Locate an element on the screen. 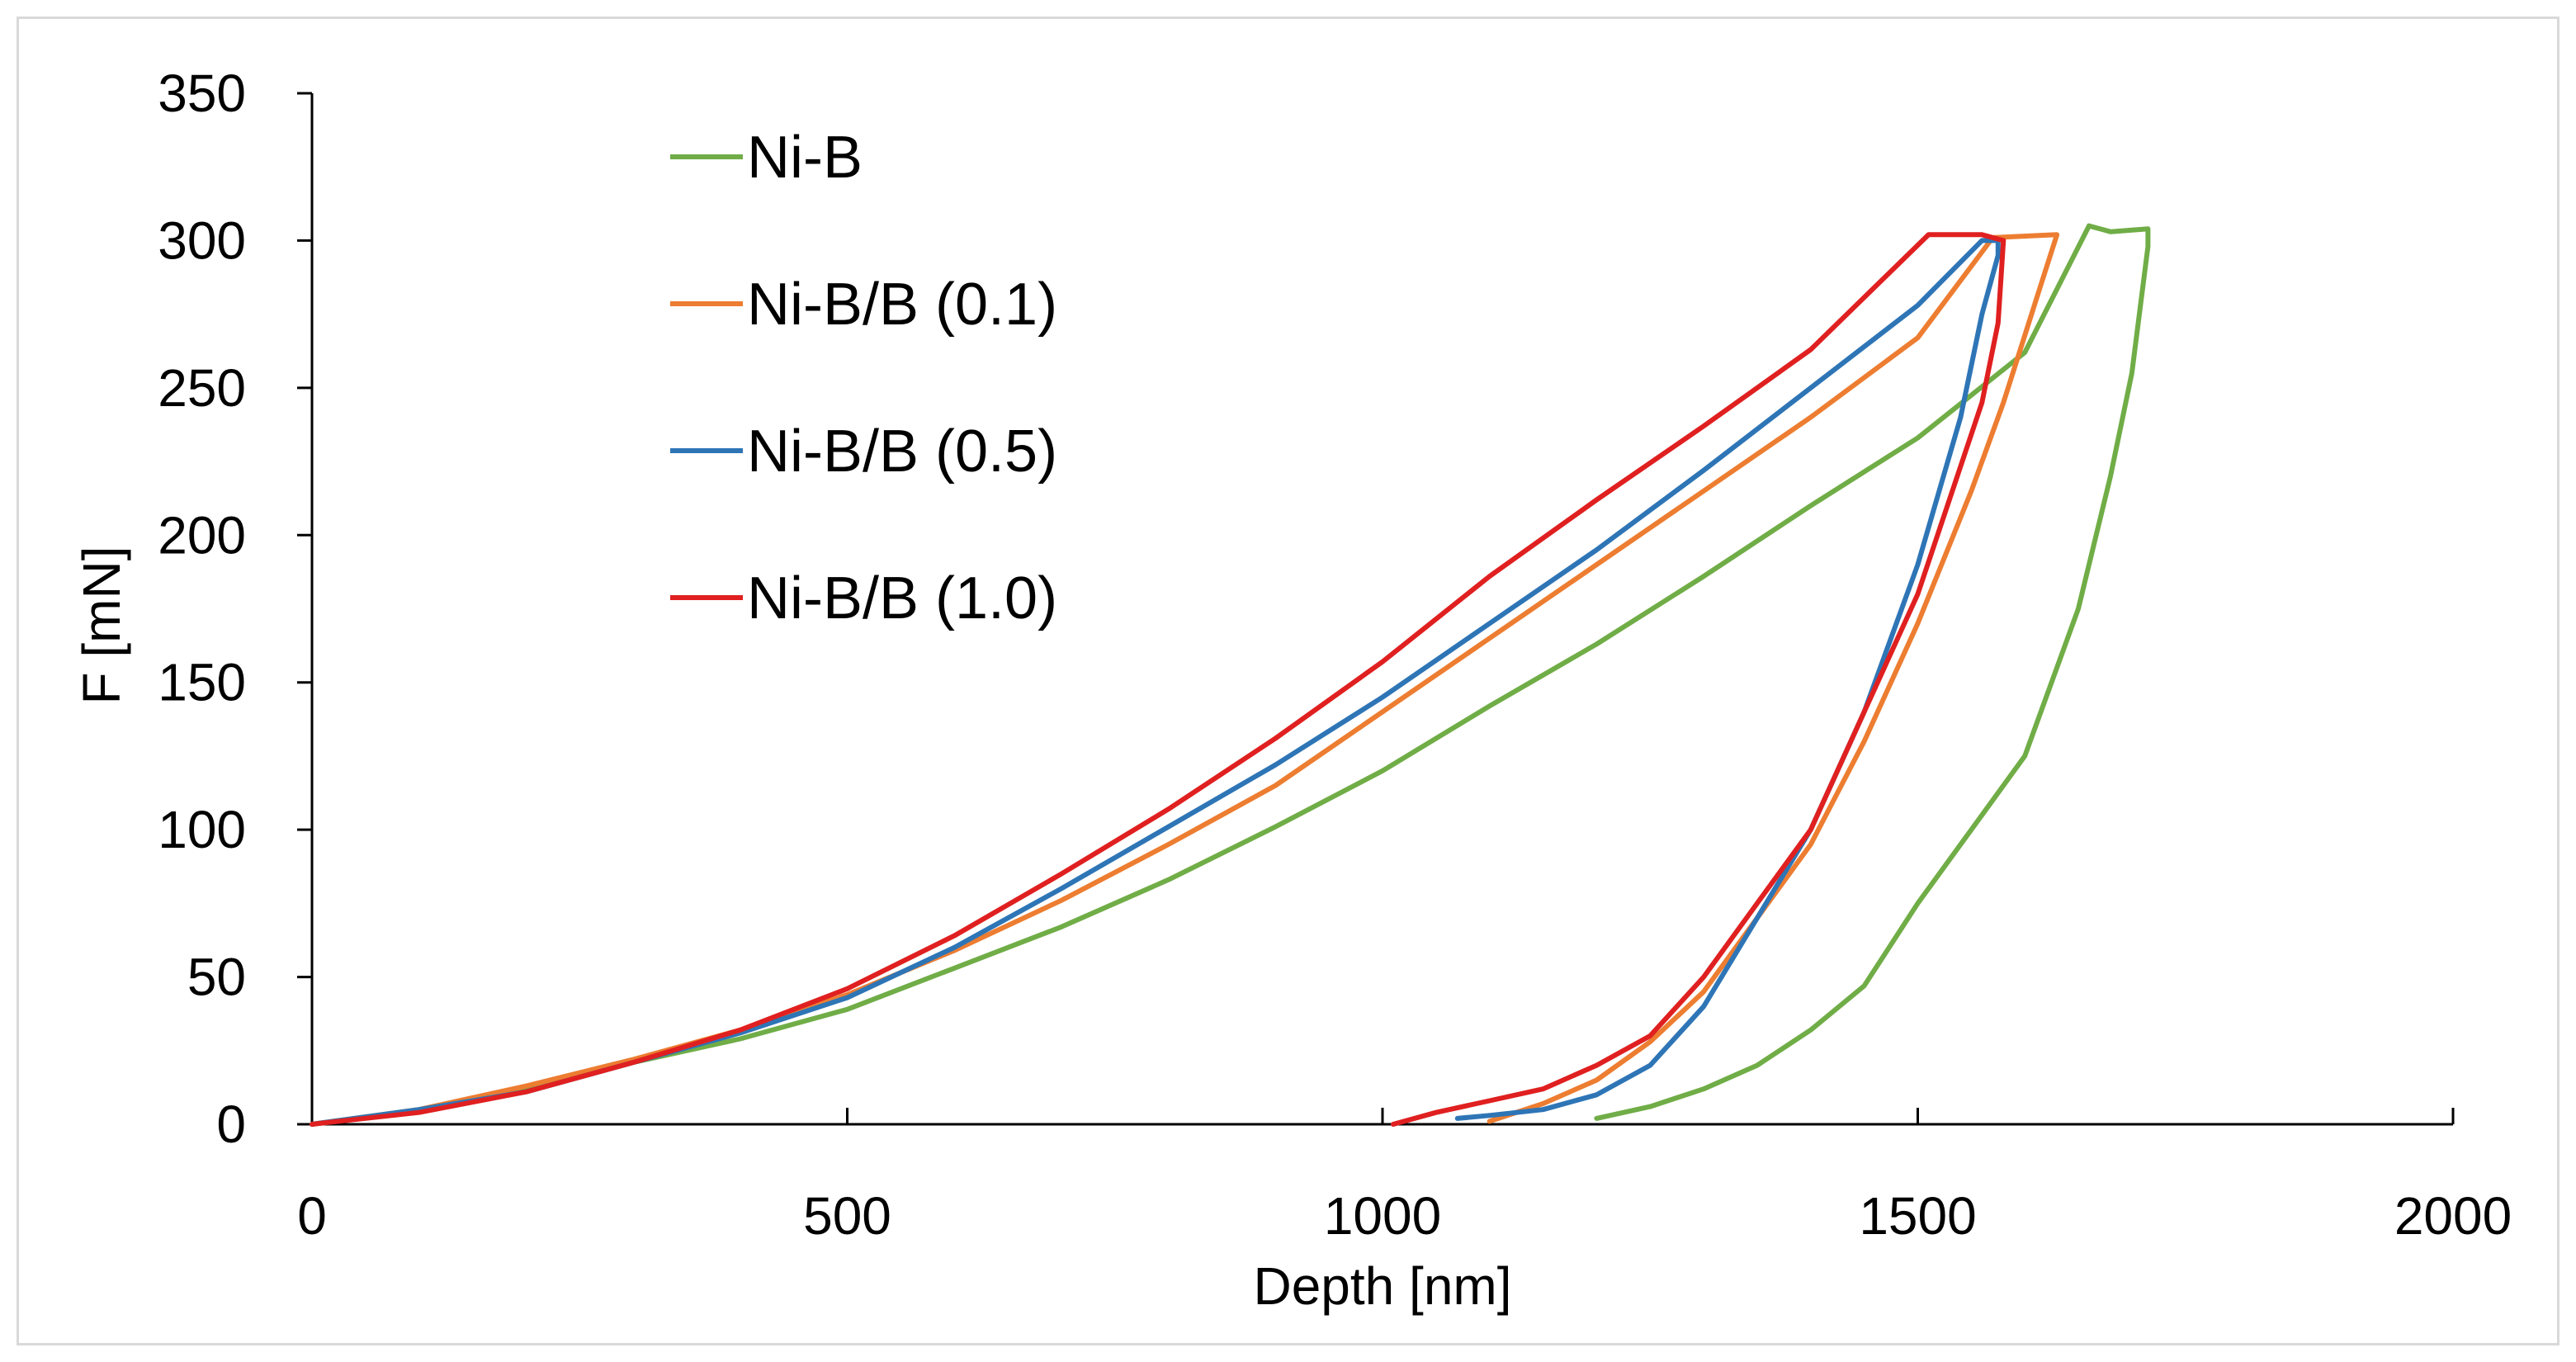 The image size is (2576, 1362). y-tick-label: 50 is located at coordinates (216, 978).